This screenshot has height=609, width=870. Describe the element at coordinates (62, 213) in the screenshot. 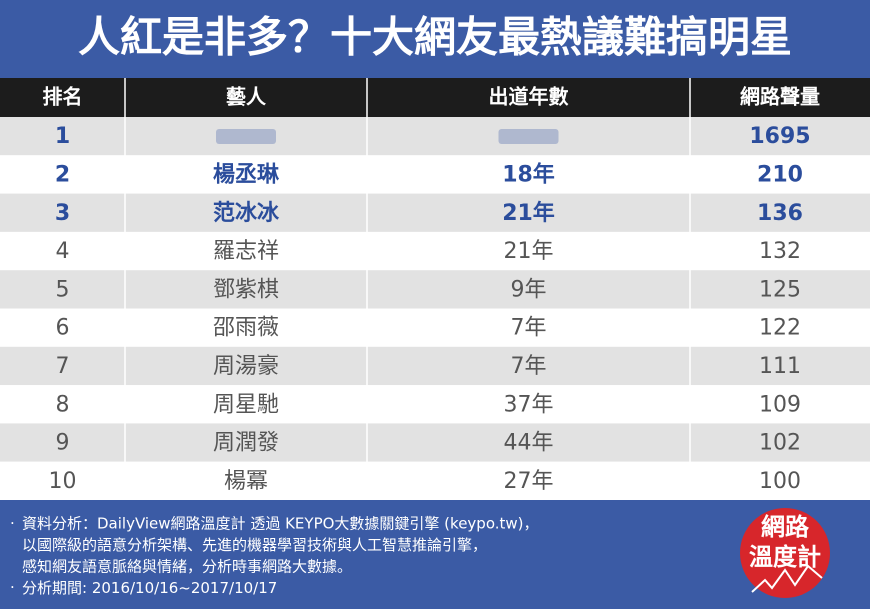

I see `cell: 3` at that location.